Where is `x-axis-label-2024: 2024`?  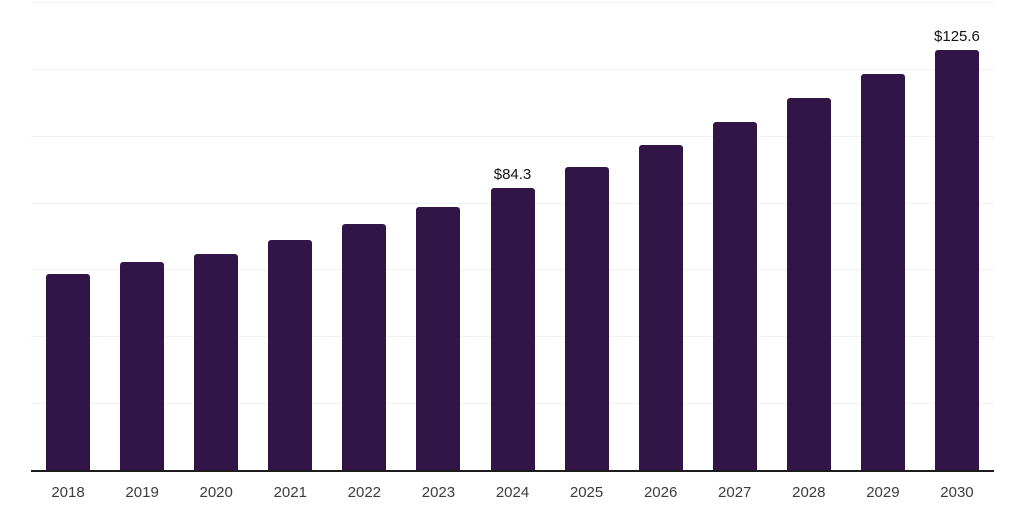 x-axis-label-2024: 2024 is located at coordinates (512, 492).